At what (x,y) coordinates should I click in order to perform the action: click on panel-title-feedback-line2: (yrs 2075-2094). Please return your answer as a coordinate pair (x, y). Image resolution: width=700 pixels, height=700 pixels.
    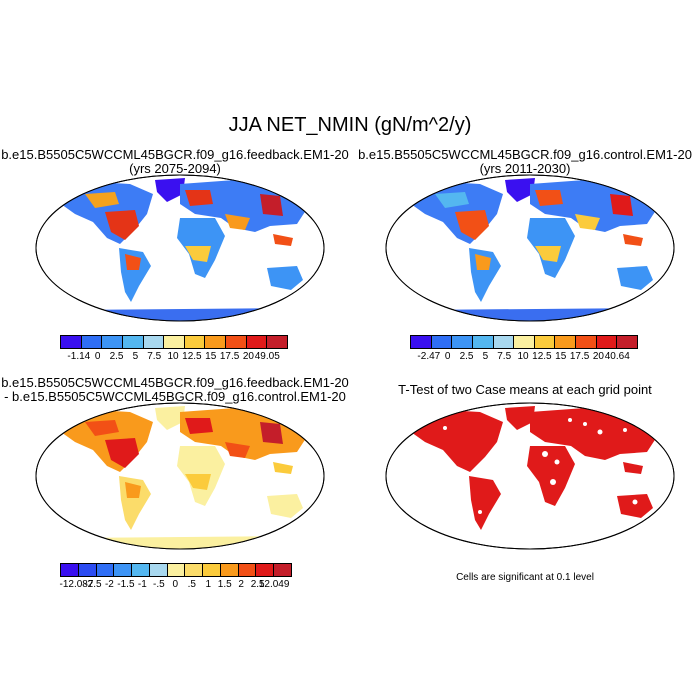
    Looking at the image, I should click on (175, 168).